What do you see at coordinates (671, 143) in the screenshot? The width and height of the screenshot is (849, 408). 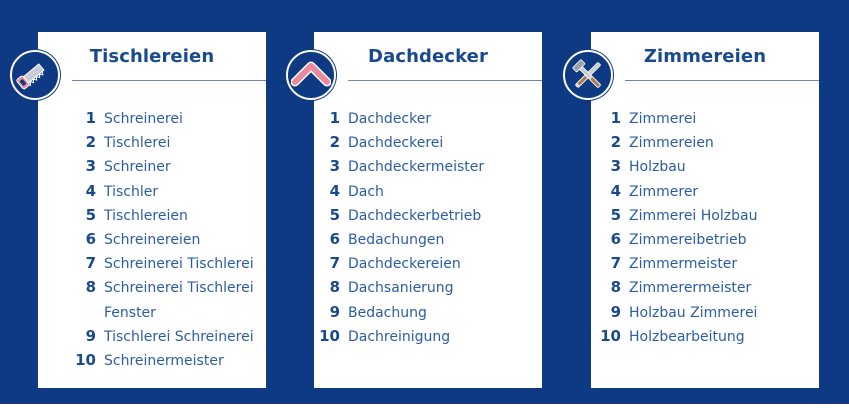 I see `keyword-text: Zimmereien` at bounding box center [671, 143].